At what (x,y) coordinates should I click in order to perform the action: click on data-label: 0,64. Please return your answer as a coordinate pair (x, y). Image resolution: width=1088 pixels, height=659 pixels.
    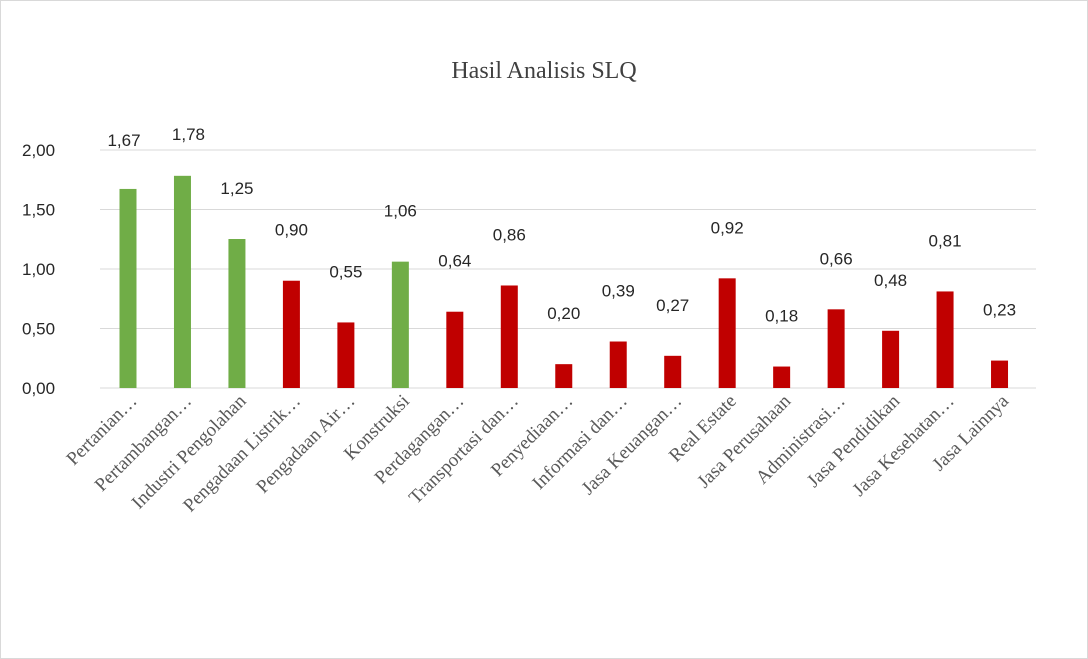
    Looking at the image, I should click on (454, 261).